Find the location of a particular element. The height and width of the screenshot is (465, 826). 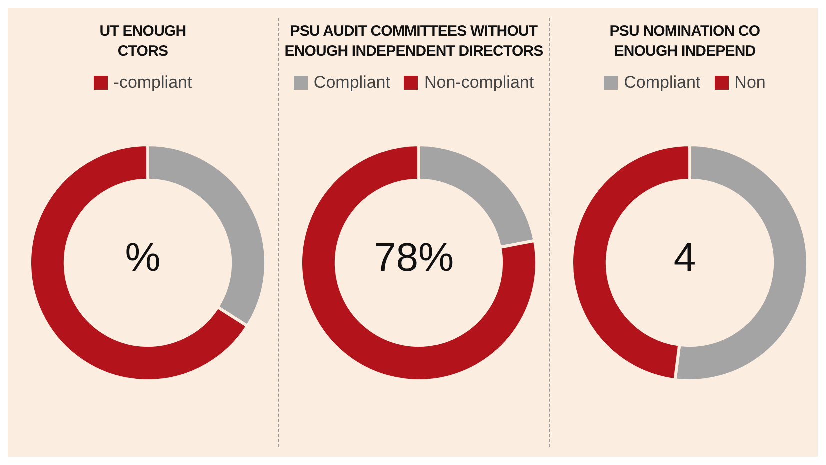

text: 78% is located at coordinates (414, 258).